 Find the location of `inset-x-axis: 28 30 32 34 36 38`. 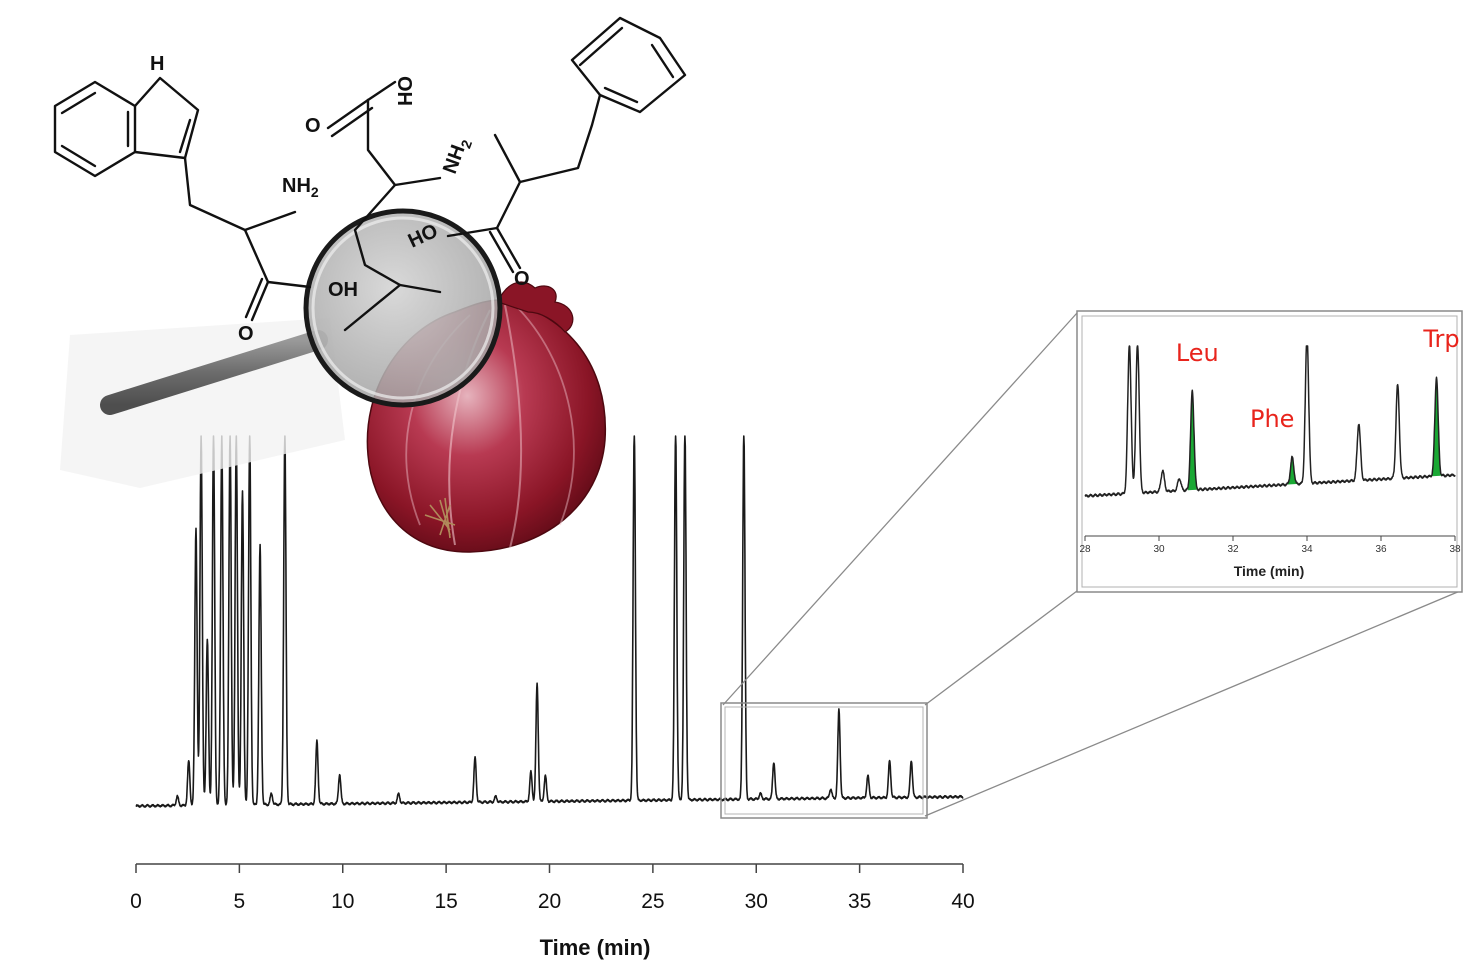

inset-x-axis: 28 30 32 34 36 38 is located at coordinates (1270, 545).